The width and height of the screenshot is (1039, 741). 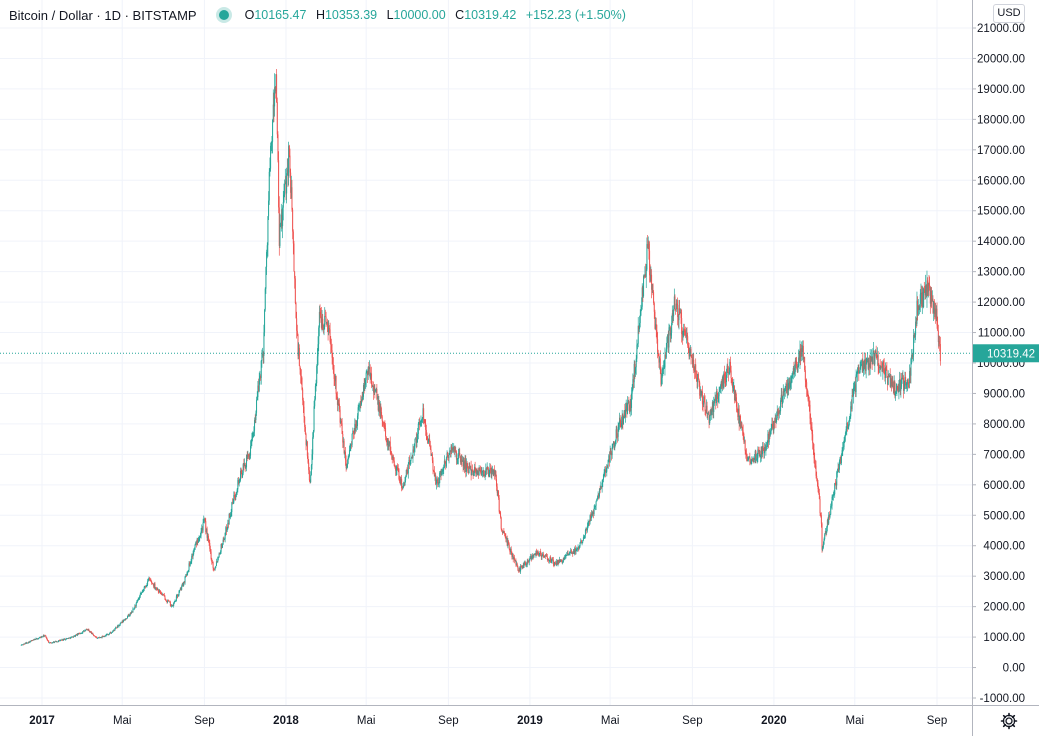 I want to click on y-tick-label: 14000.00, so click(x=1001, y=242).